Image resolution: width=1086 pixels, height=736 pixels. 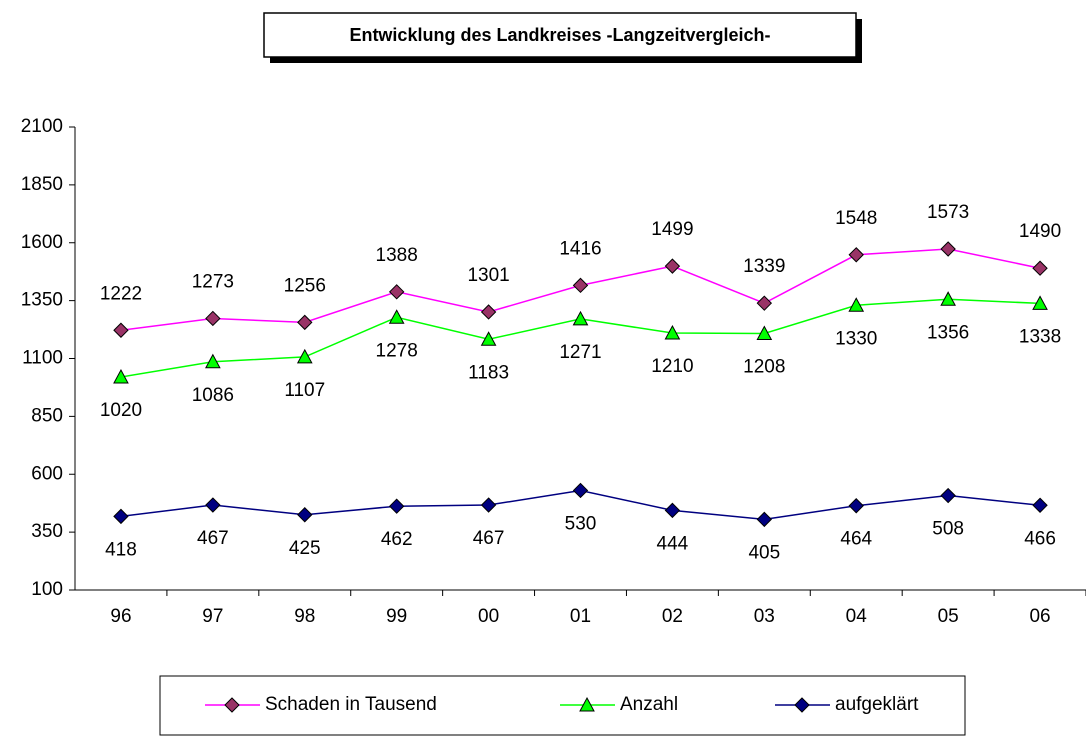 What do you see at coordinates (305, 548) in the screenshot?
I see `data-label: 425` at bounding box center [305, 548].